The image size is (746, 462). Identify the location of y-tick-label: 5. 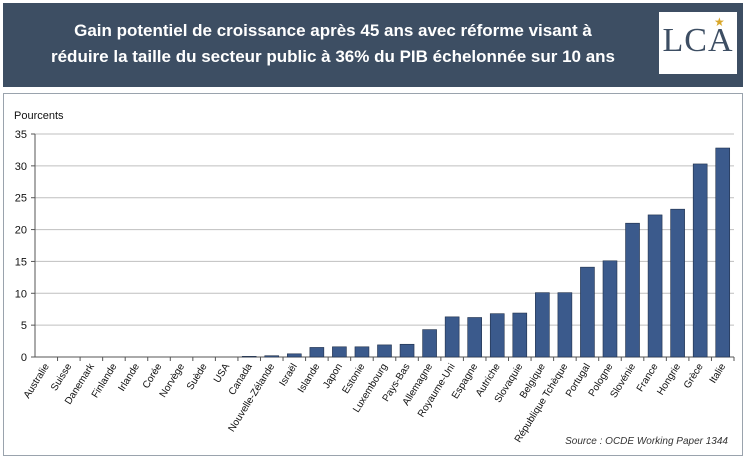
(24, 326).